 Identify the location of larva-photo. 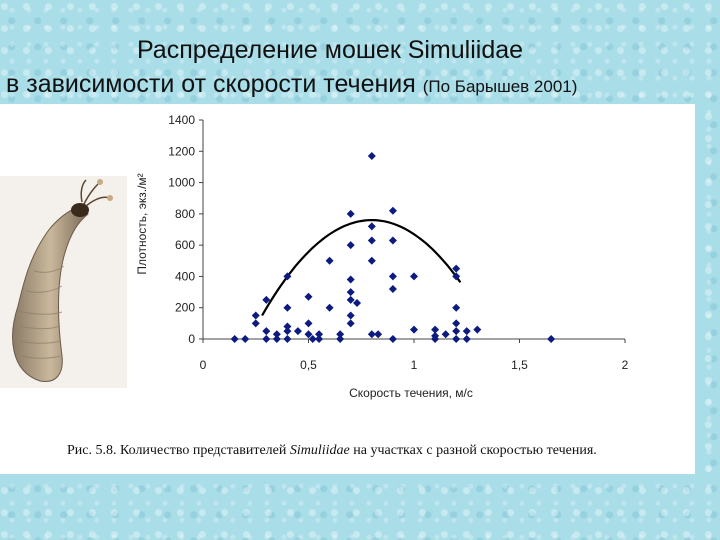
(63, 282).